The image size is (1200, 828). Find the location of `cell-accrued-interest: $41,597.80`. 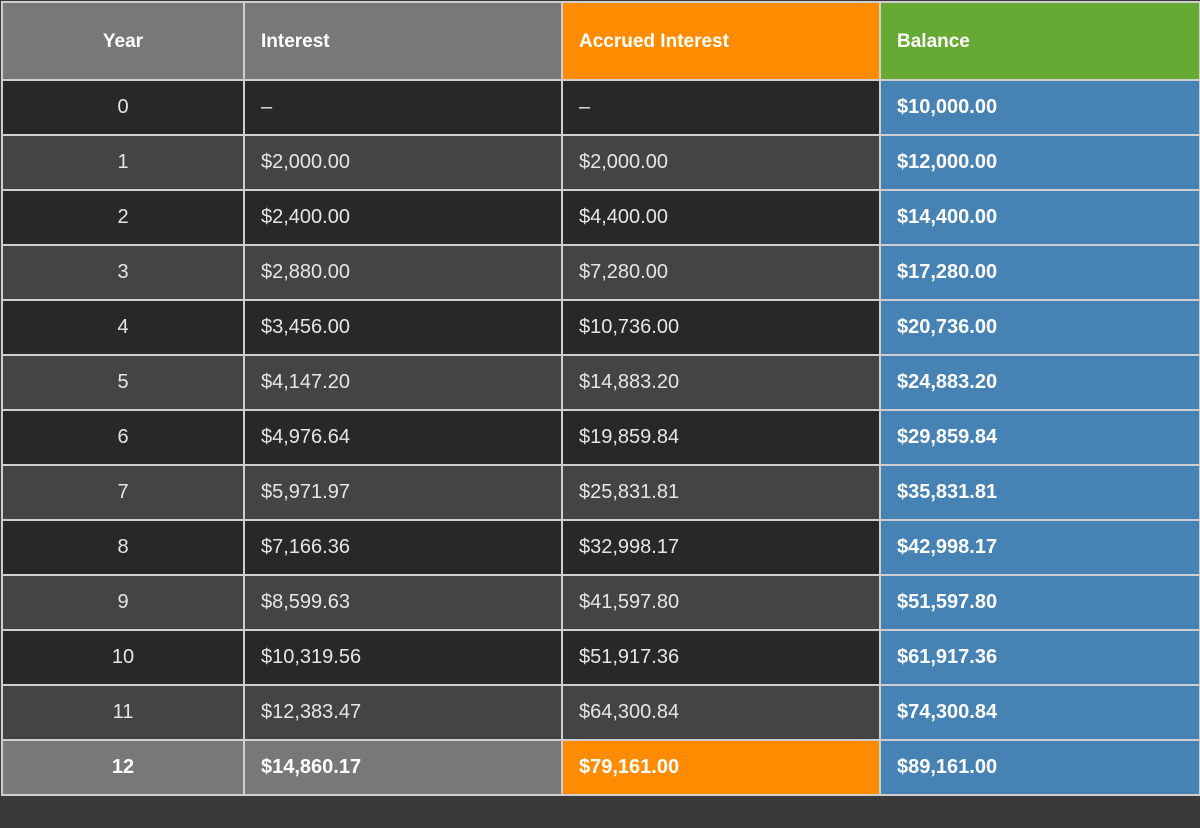

cell-accrued-interest: $41,597.80 is located at coordinates (721, 602).